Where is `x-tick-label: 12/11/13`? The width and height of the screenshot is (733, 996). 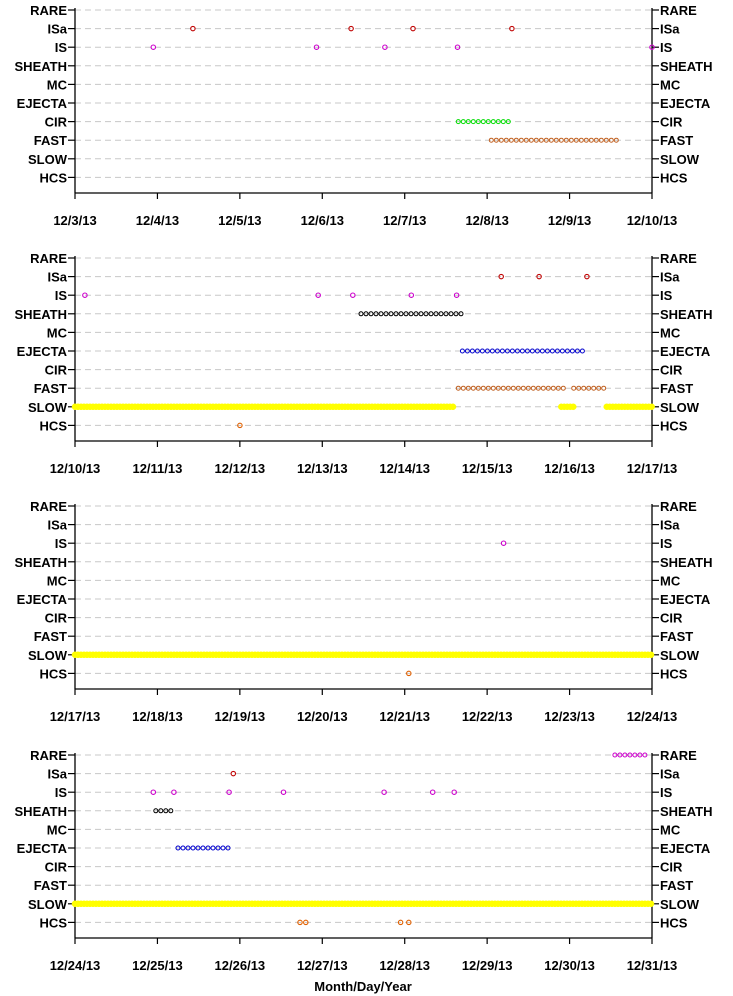 x-tick-label: 12/11/13 is located at coordinates (157, 468).